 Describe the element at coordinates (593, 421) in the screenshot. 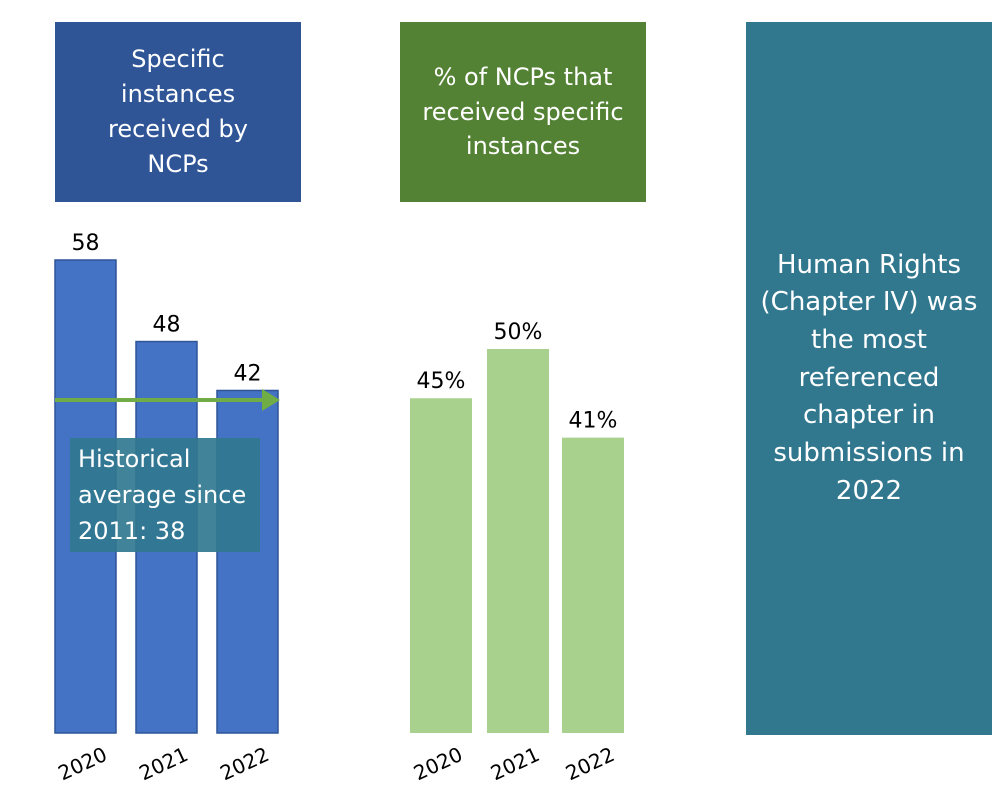

I see `data-label: 41%` at that location.